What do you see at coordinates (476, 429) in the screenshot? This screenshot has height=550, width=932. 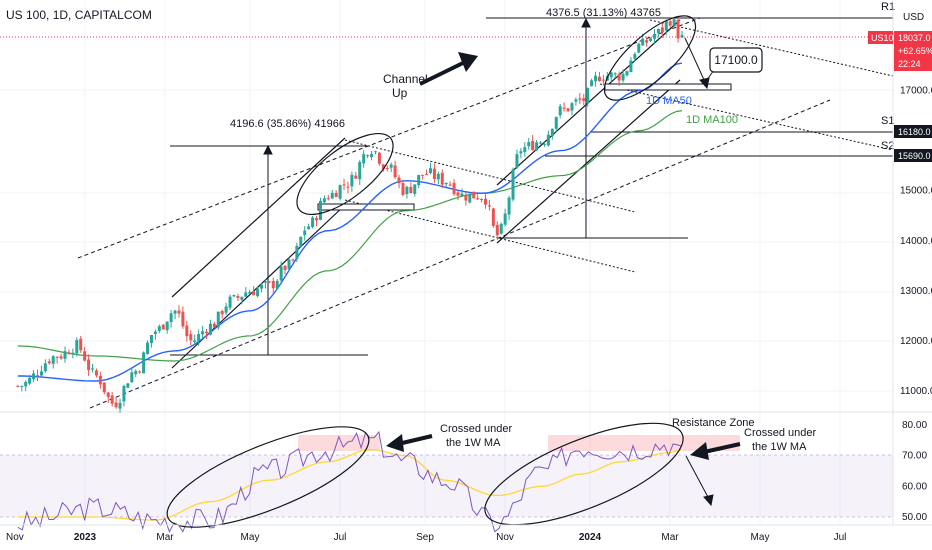 I see `crossed-1-line1: Crossed under` at bounding box center [476, 429].